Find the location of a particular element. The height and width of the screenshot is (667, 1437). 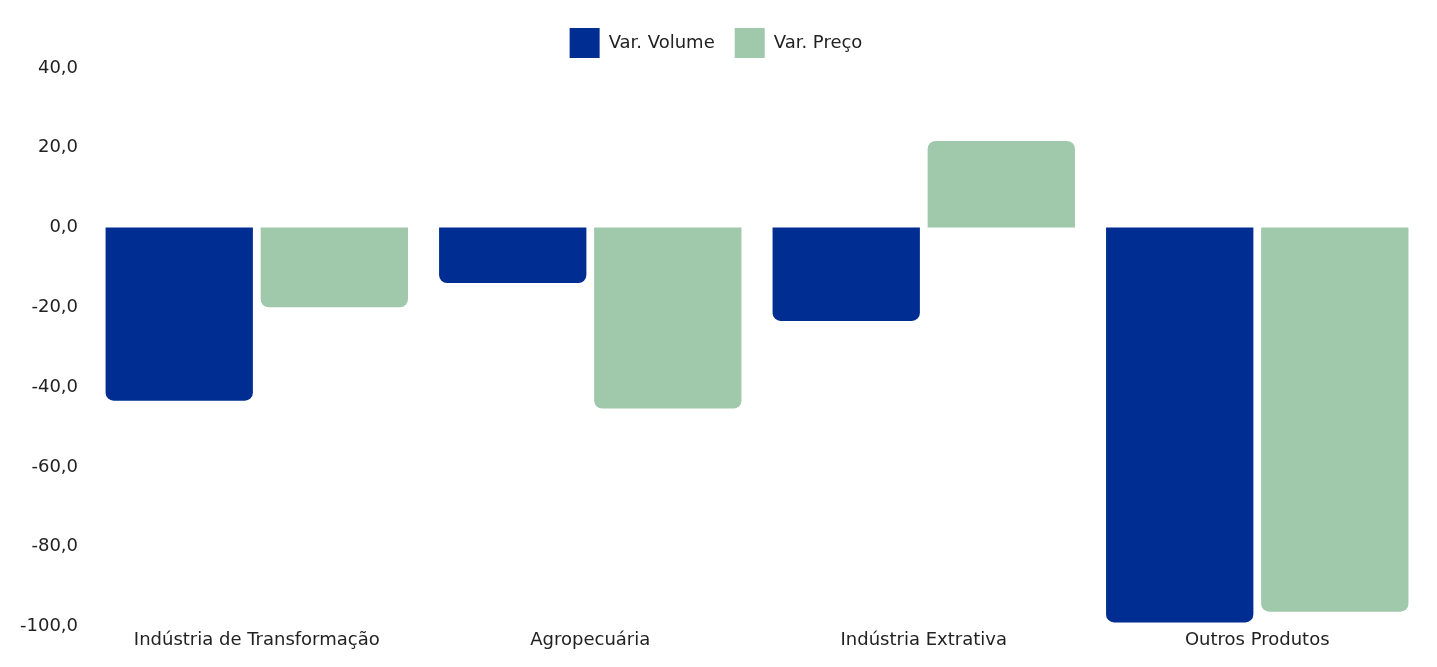

y-tick-label: 40,0 is located at coordinates (58, 66).